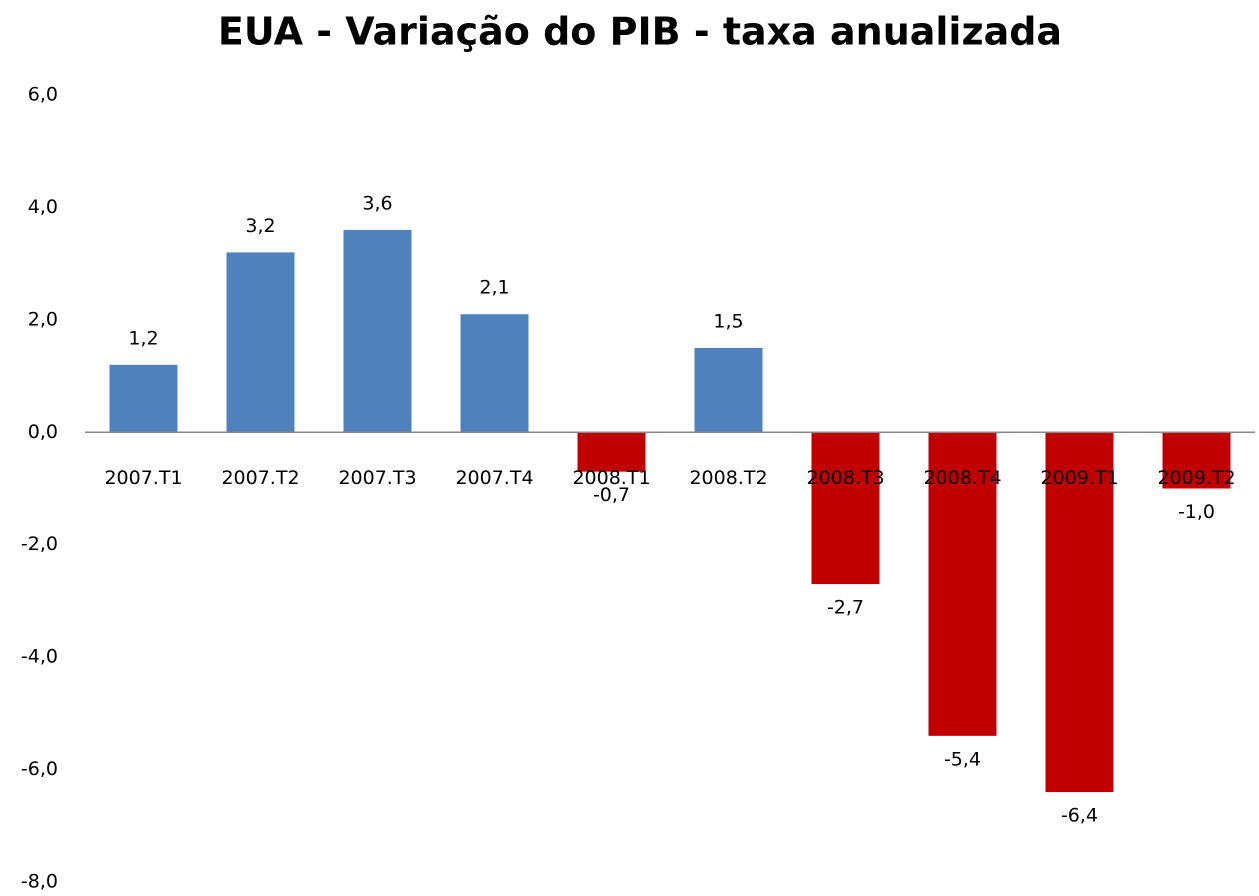 This screenshot has width=1259, height=896. I want to click on data-label: 3,6, so click(377, 203).